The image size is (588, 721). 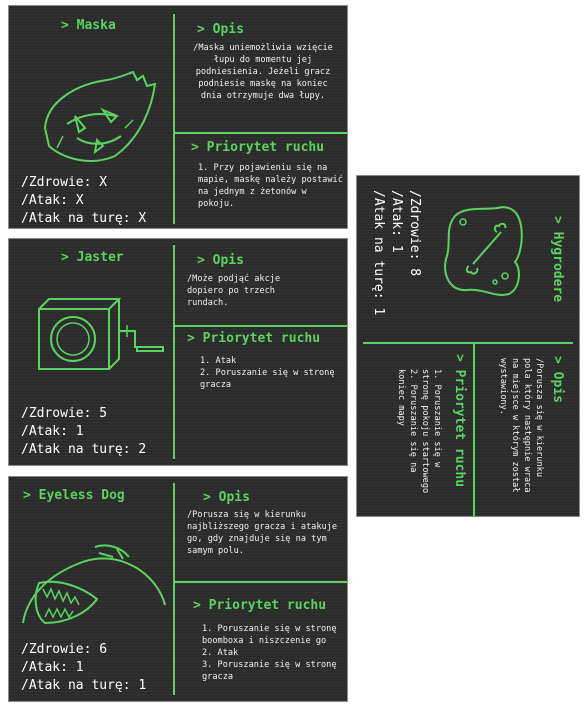 I want to click on stat-attack-per-turn: /Atak na turę: 2, so click(x=84, y=449).